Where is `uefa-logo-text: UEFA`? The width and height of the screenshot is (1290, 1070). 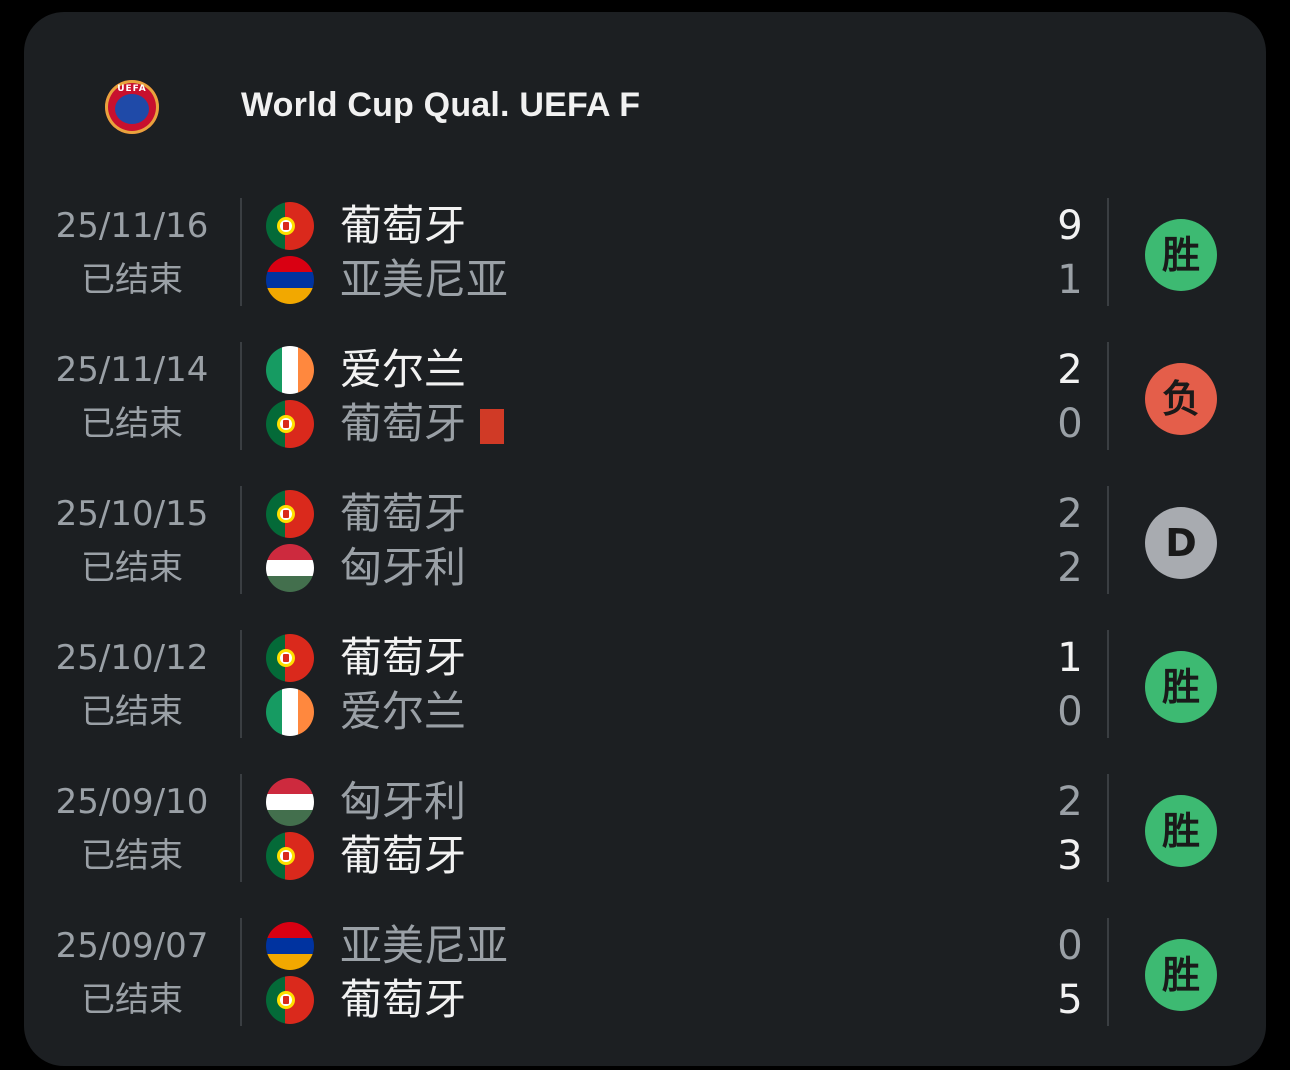
uefa-logo-text: UEFA is located at coordinates (132, 89).